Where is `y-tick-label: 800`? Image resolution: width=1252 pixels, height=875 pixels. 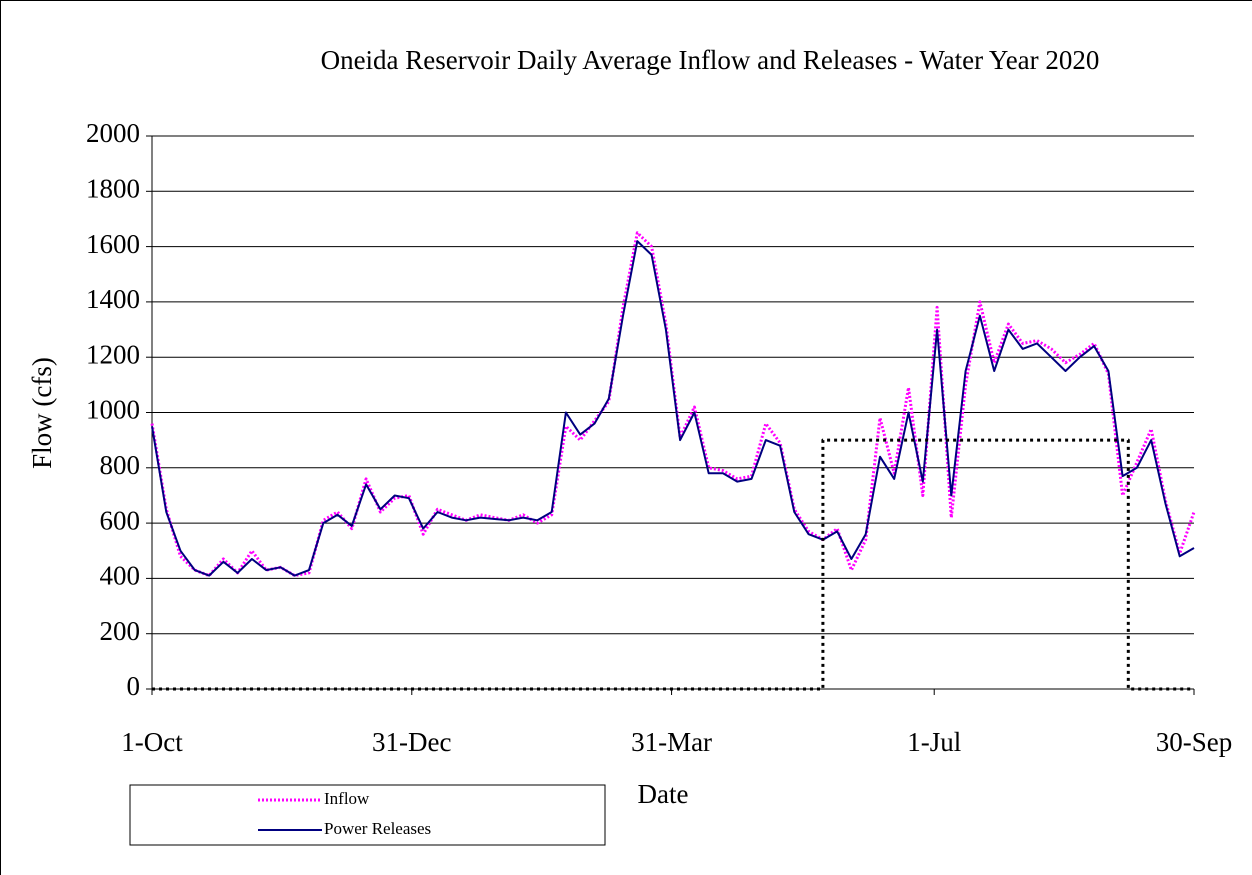
y-tick-label: 800 is located at coordinates (120, 465).